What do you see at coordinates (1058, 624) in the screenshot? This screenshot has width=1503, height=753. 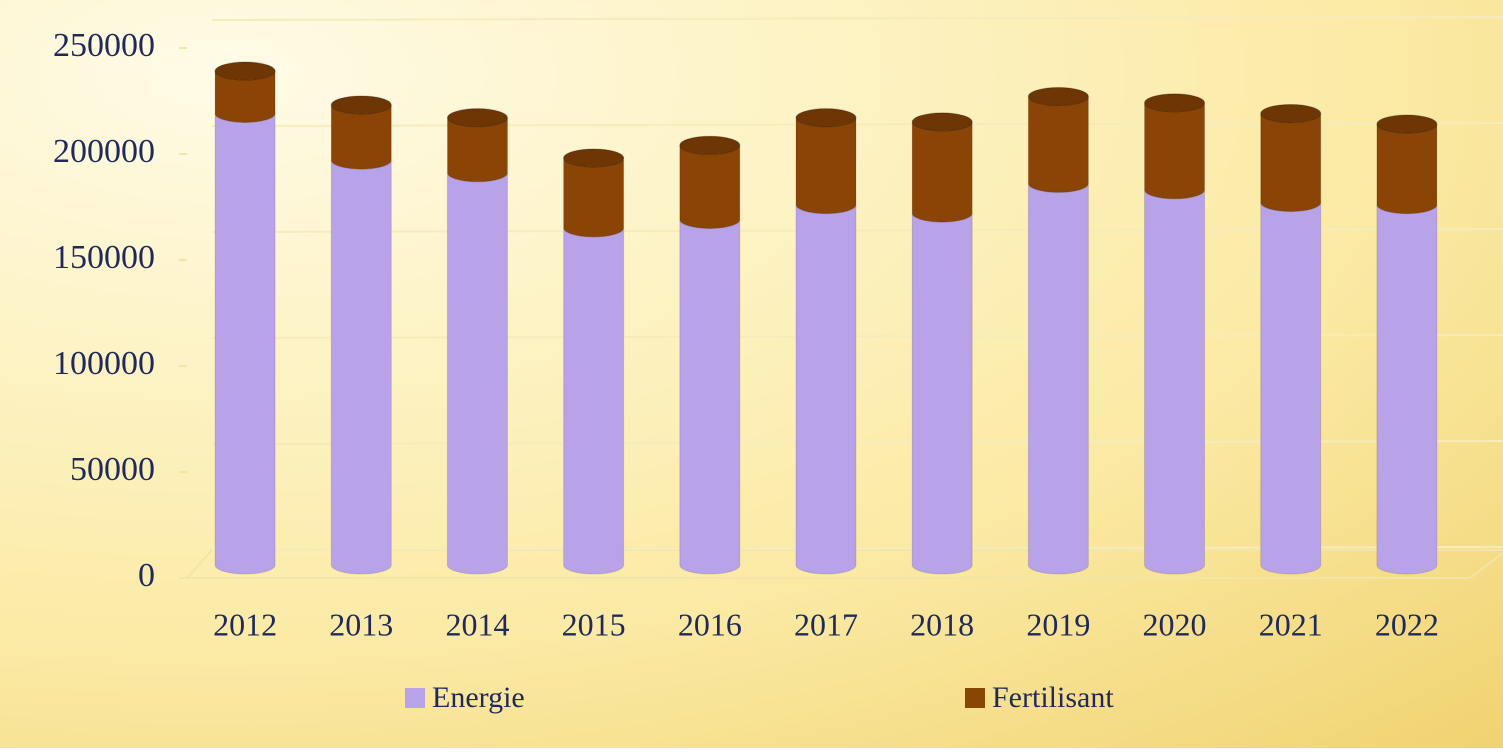 I see `x-tick-label: 2019` at bounding box center [1058, 624].